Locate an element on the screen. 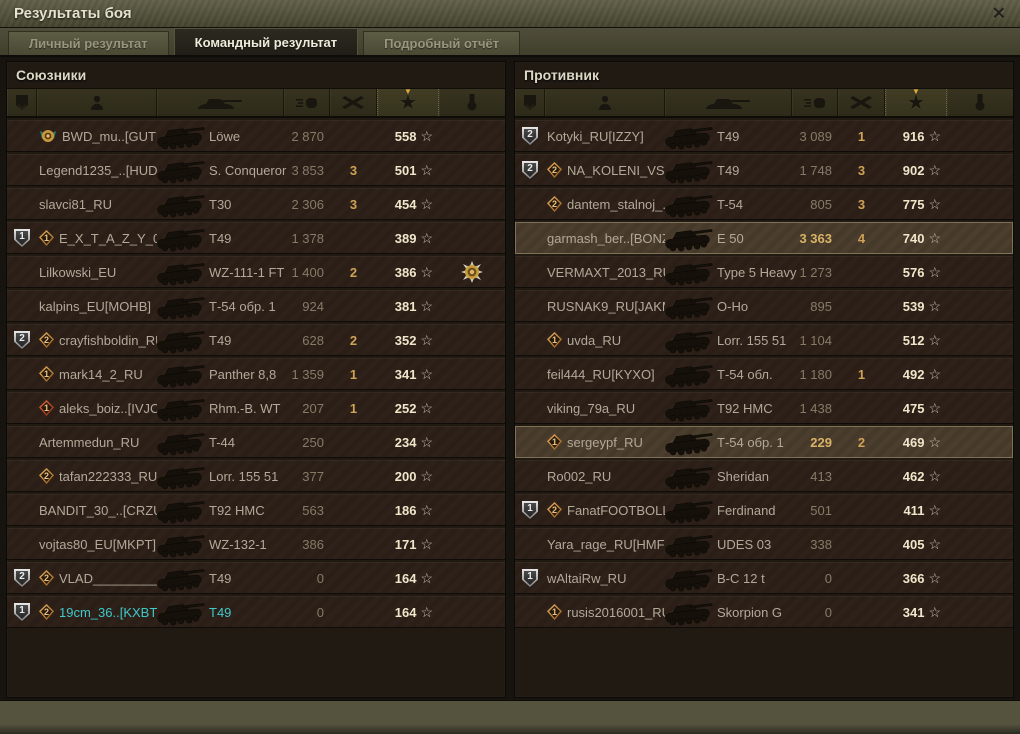 This screenshot has width=1020, height=734. table-row: kalpins_EU[MOHB] Т-54 обр. 1 924 381 ☆ is located at coordinates (256, 306).